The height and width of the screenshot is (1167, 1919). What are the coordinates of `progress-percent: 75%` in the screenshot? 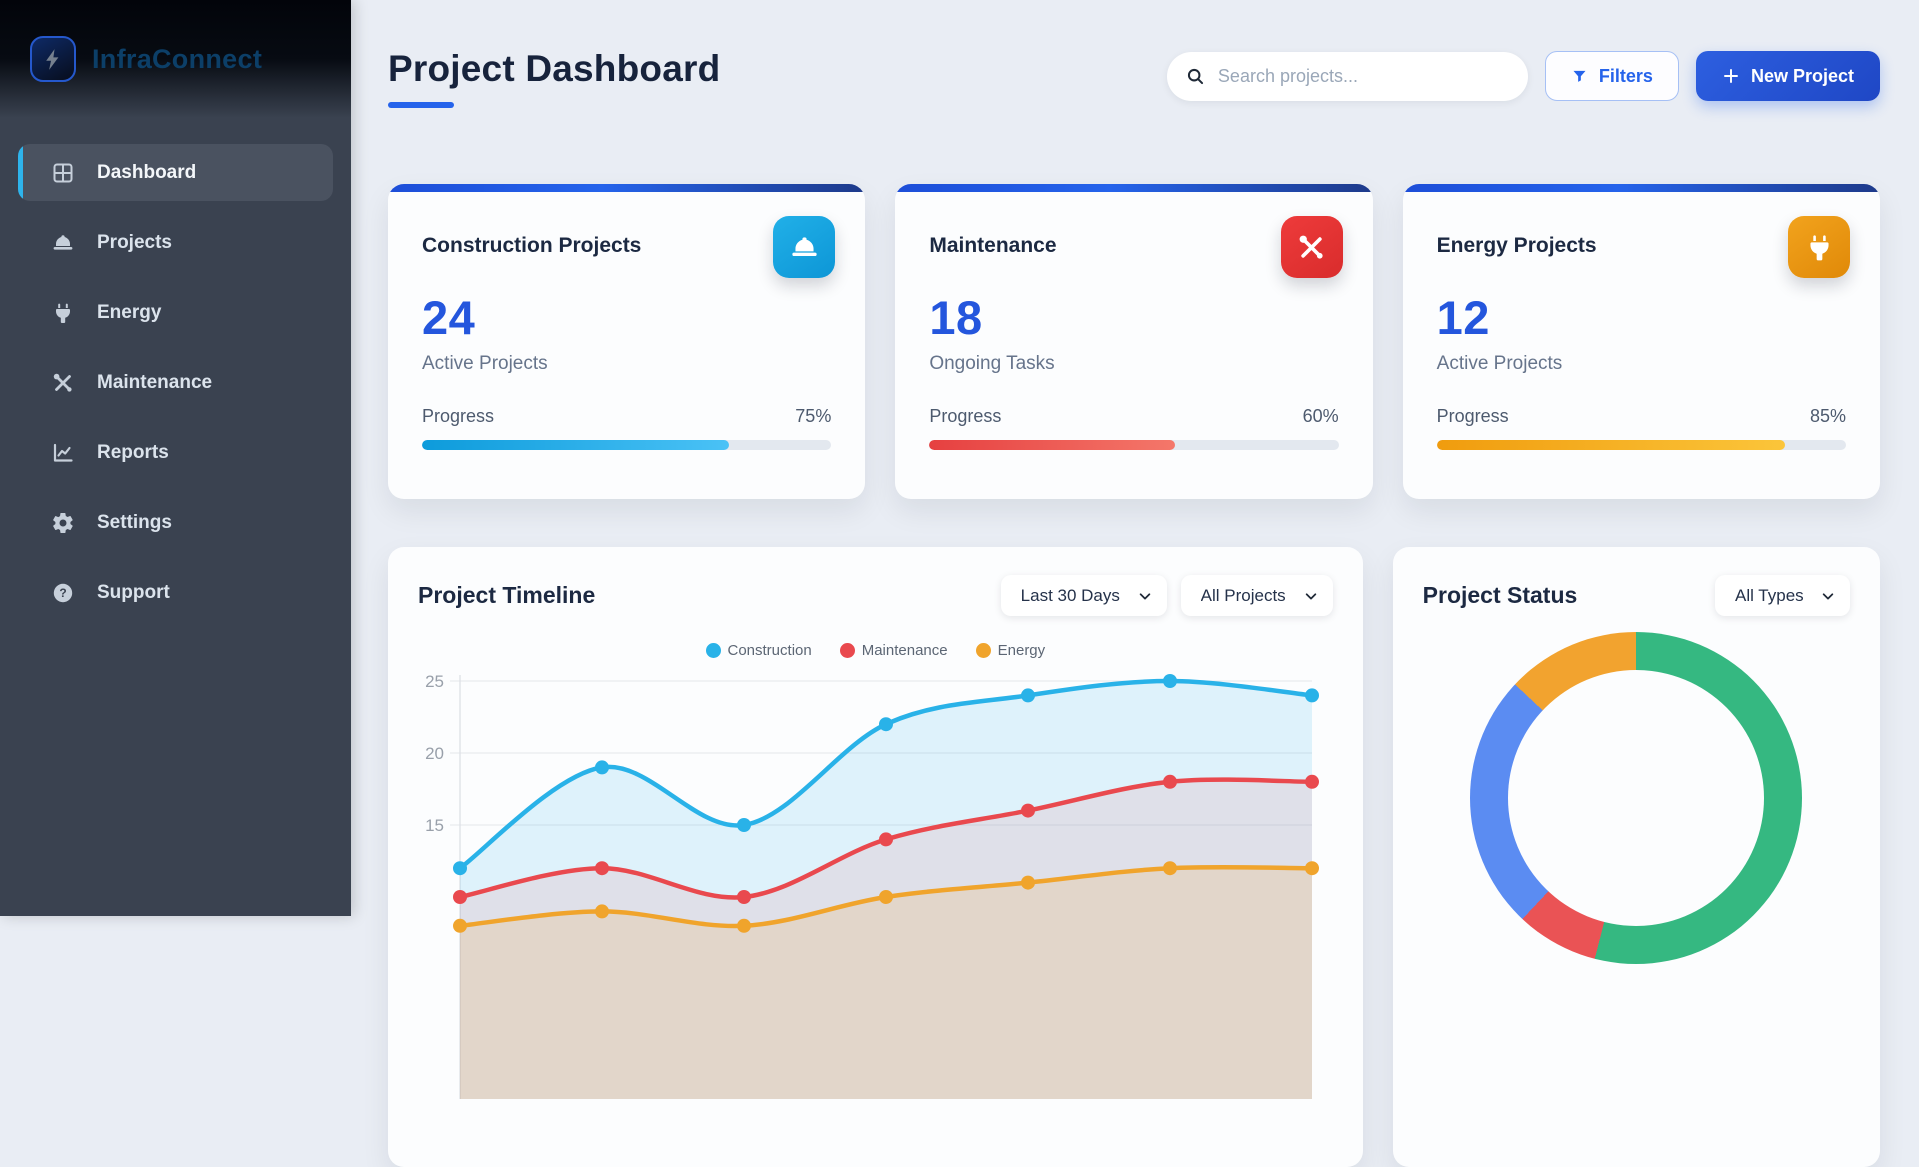 It's located at (813, 416).